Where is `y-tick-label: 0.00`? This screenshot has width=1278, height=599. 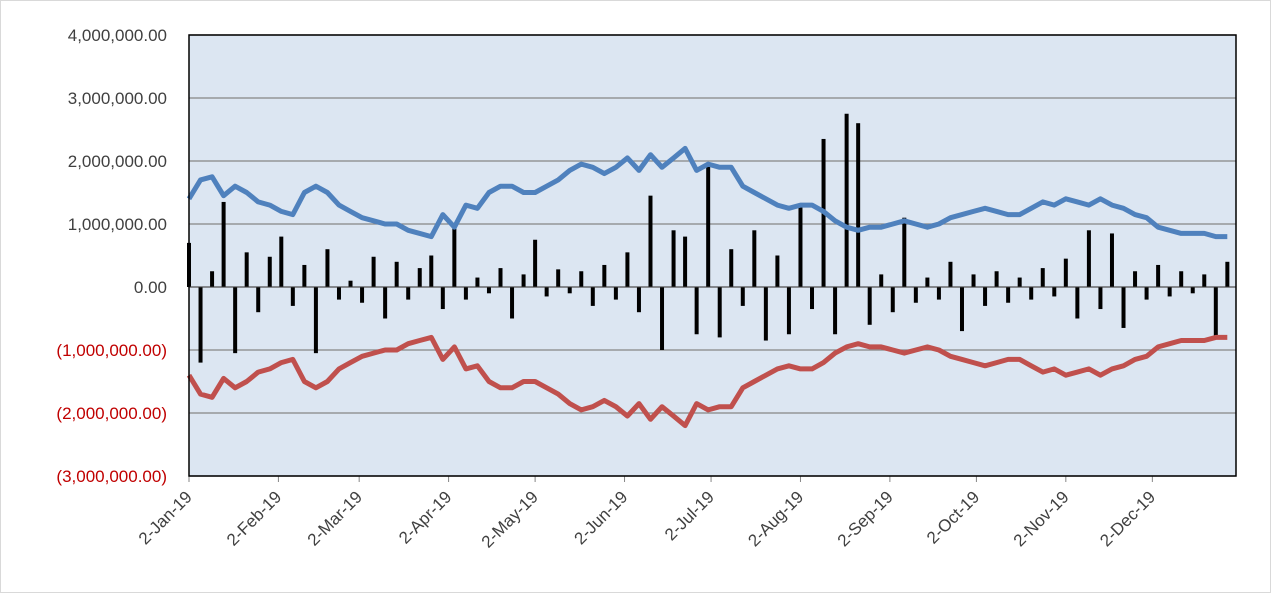
y-tick-label: 0.00 is located at coordinates (150, 287).